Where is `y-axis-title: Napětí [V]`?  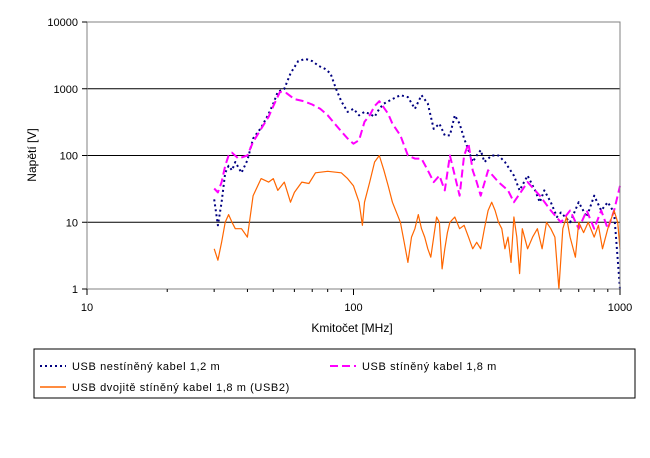 y-axis-title: Napětí [V] is located at coordinates (32, 154).